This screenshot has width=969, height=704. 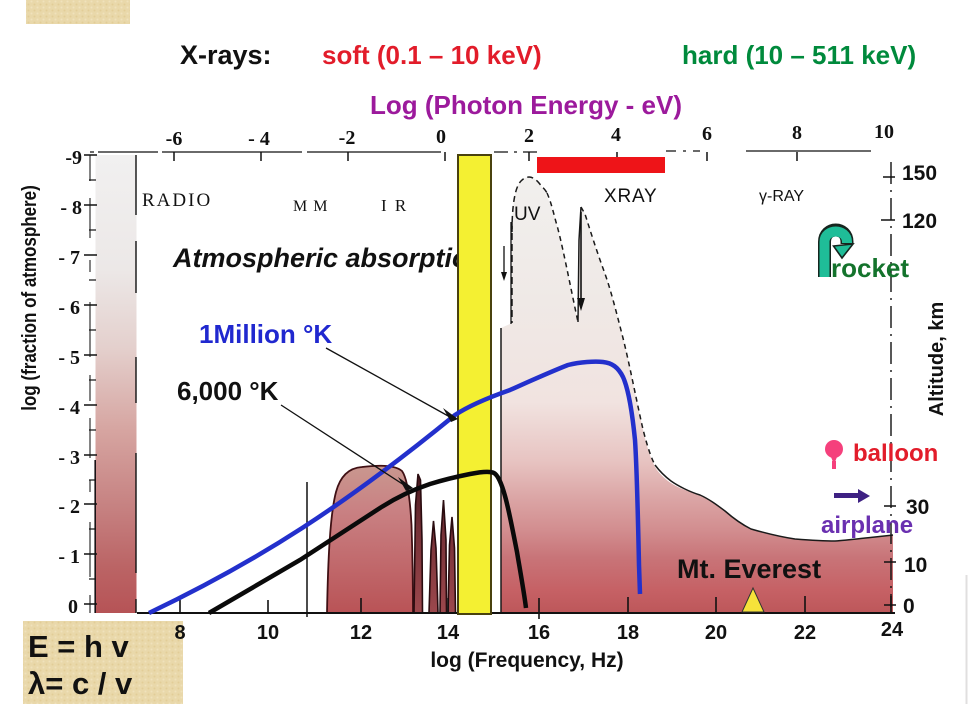 I want to click on svg-text: 150, so click(x=919, y=173).